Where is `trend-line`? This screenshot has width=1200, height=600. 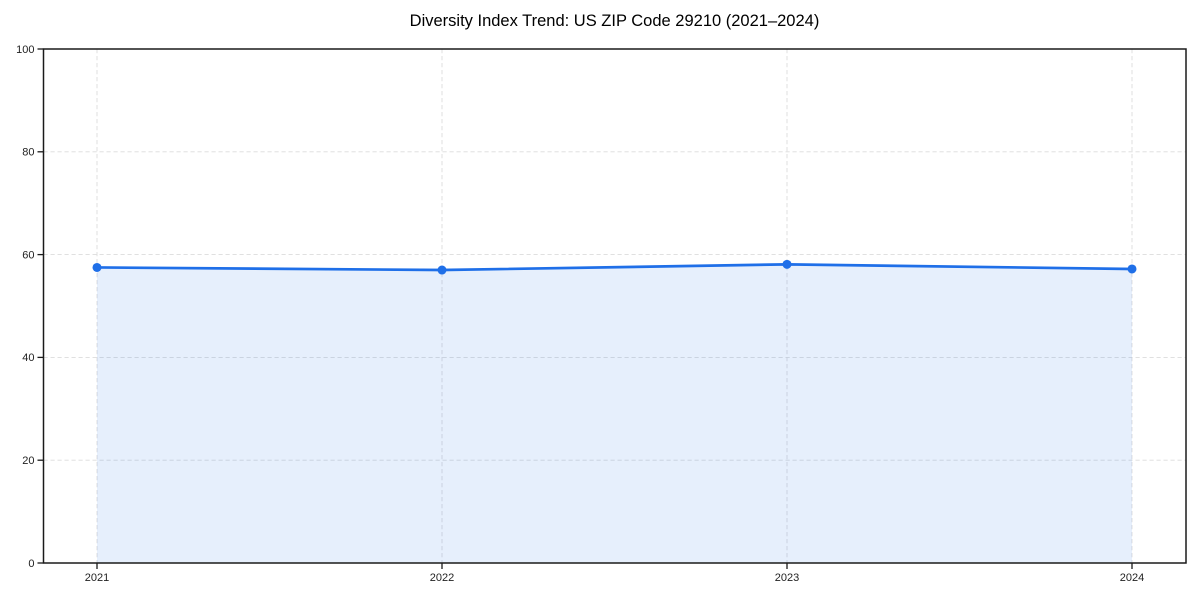
trend-line is located at coordinates (614, 267).